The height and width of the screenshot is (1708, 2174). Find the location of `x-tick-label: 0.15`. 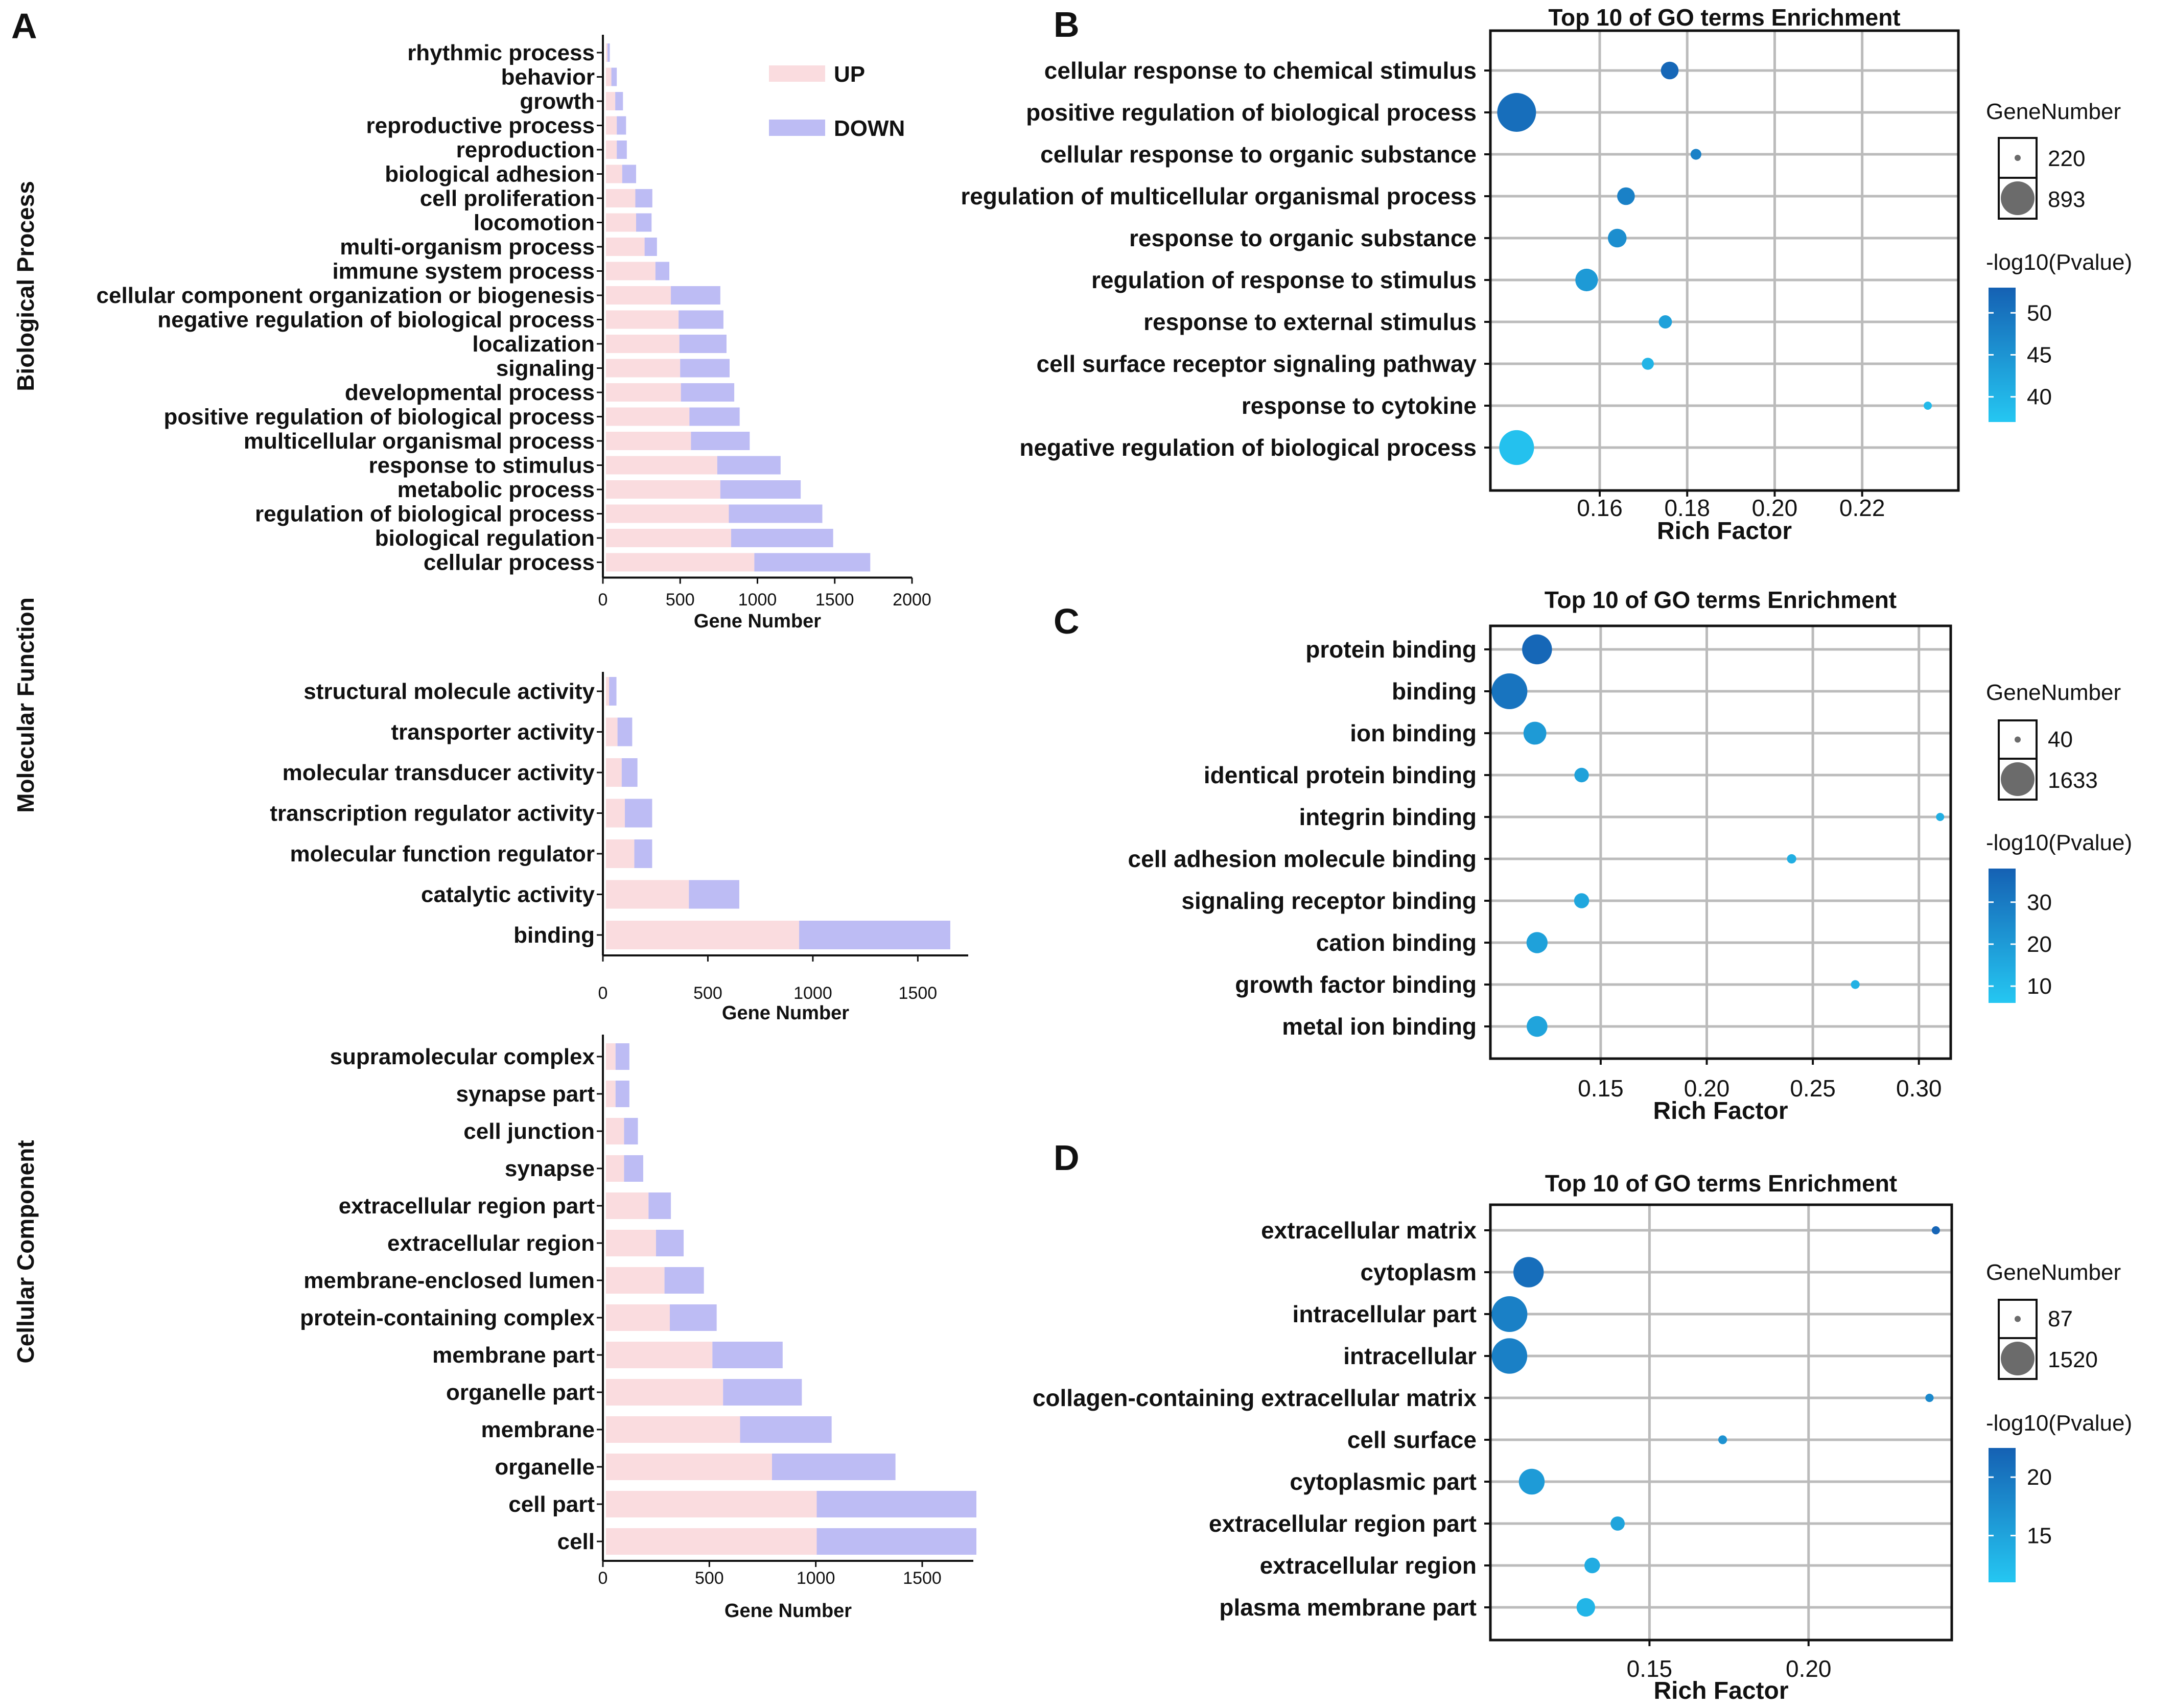

x-tick-label: 0.15 is located at coordinates (1601, 1088).